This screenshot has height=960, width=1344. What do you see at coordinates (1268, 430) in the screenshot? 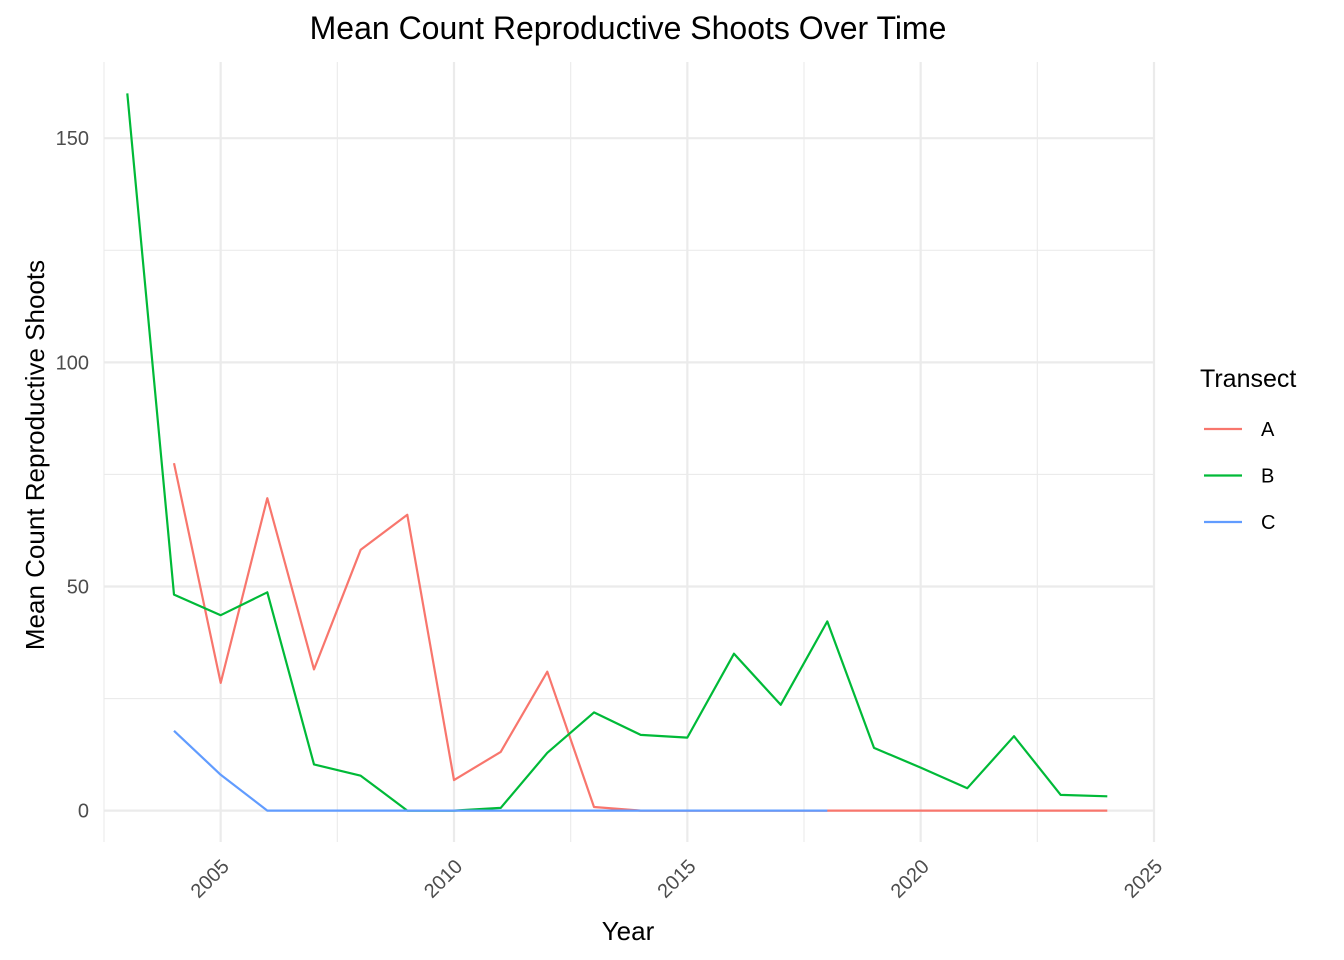
I see `legend-label-a: A` at bounding box center [1268, 430].